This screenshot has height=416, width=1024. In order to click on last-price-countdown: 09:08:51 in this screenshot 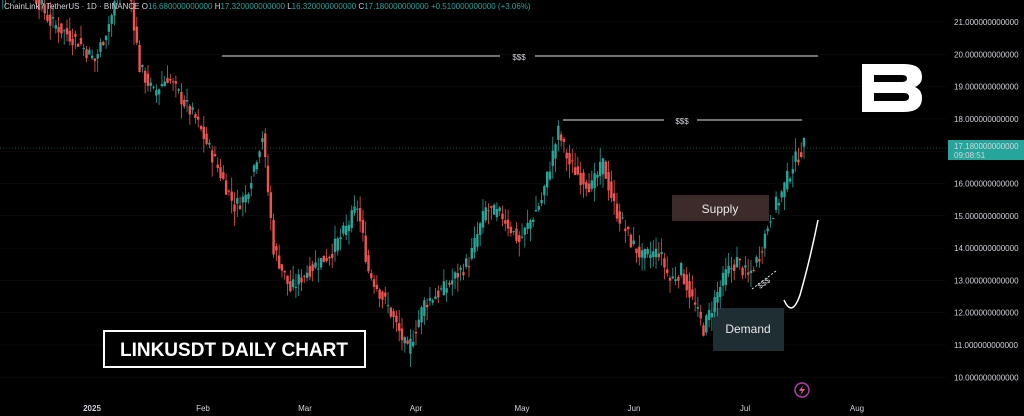, I will do `click(970, 155)`.